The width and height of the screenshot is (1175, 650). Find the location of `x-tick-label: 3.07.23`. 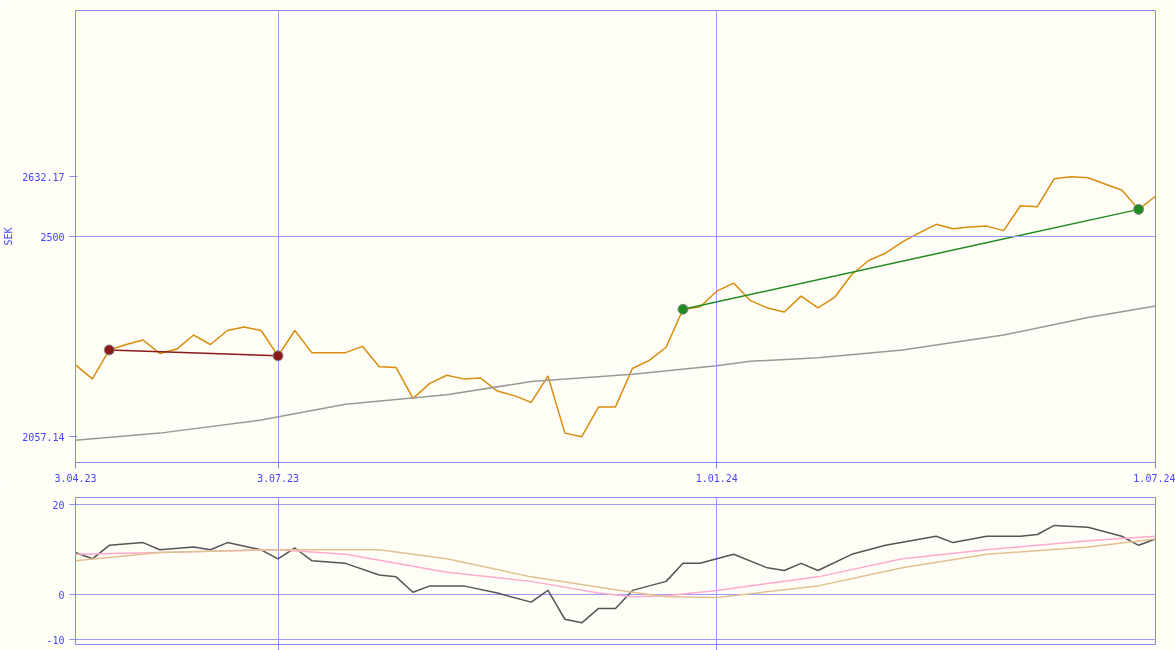

x-tick-label: 3.07.23 is located at coordinates (278, 478).